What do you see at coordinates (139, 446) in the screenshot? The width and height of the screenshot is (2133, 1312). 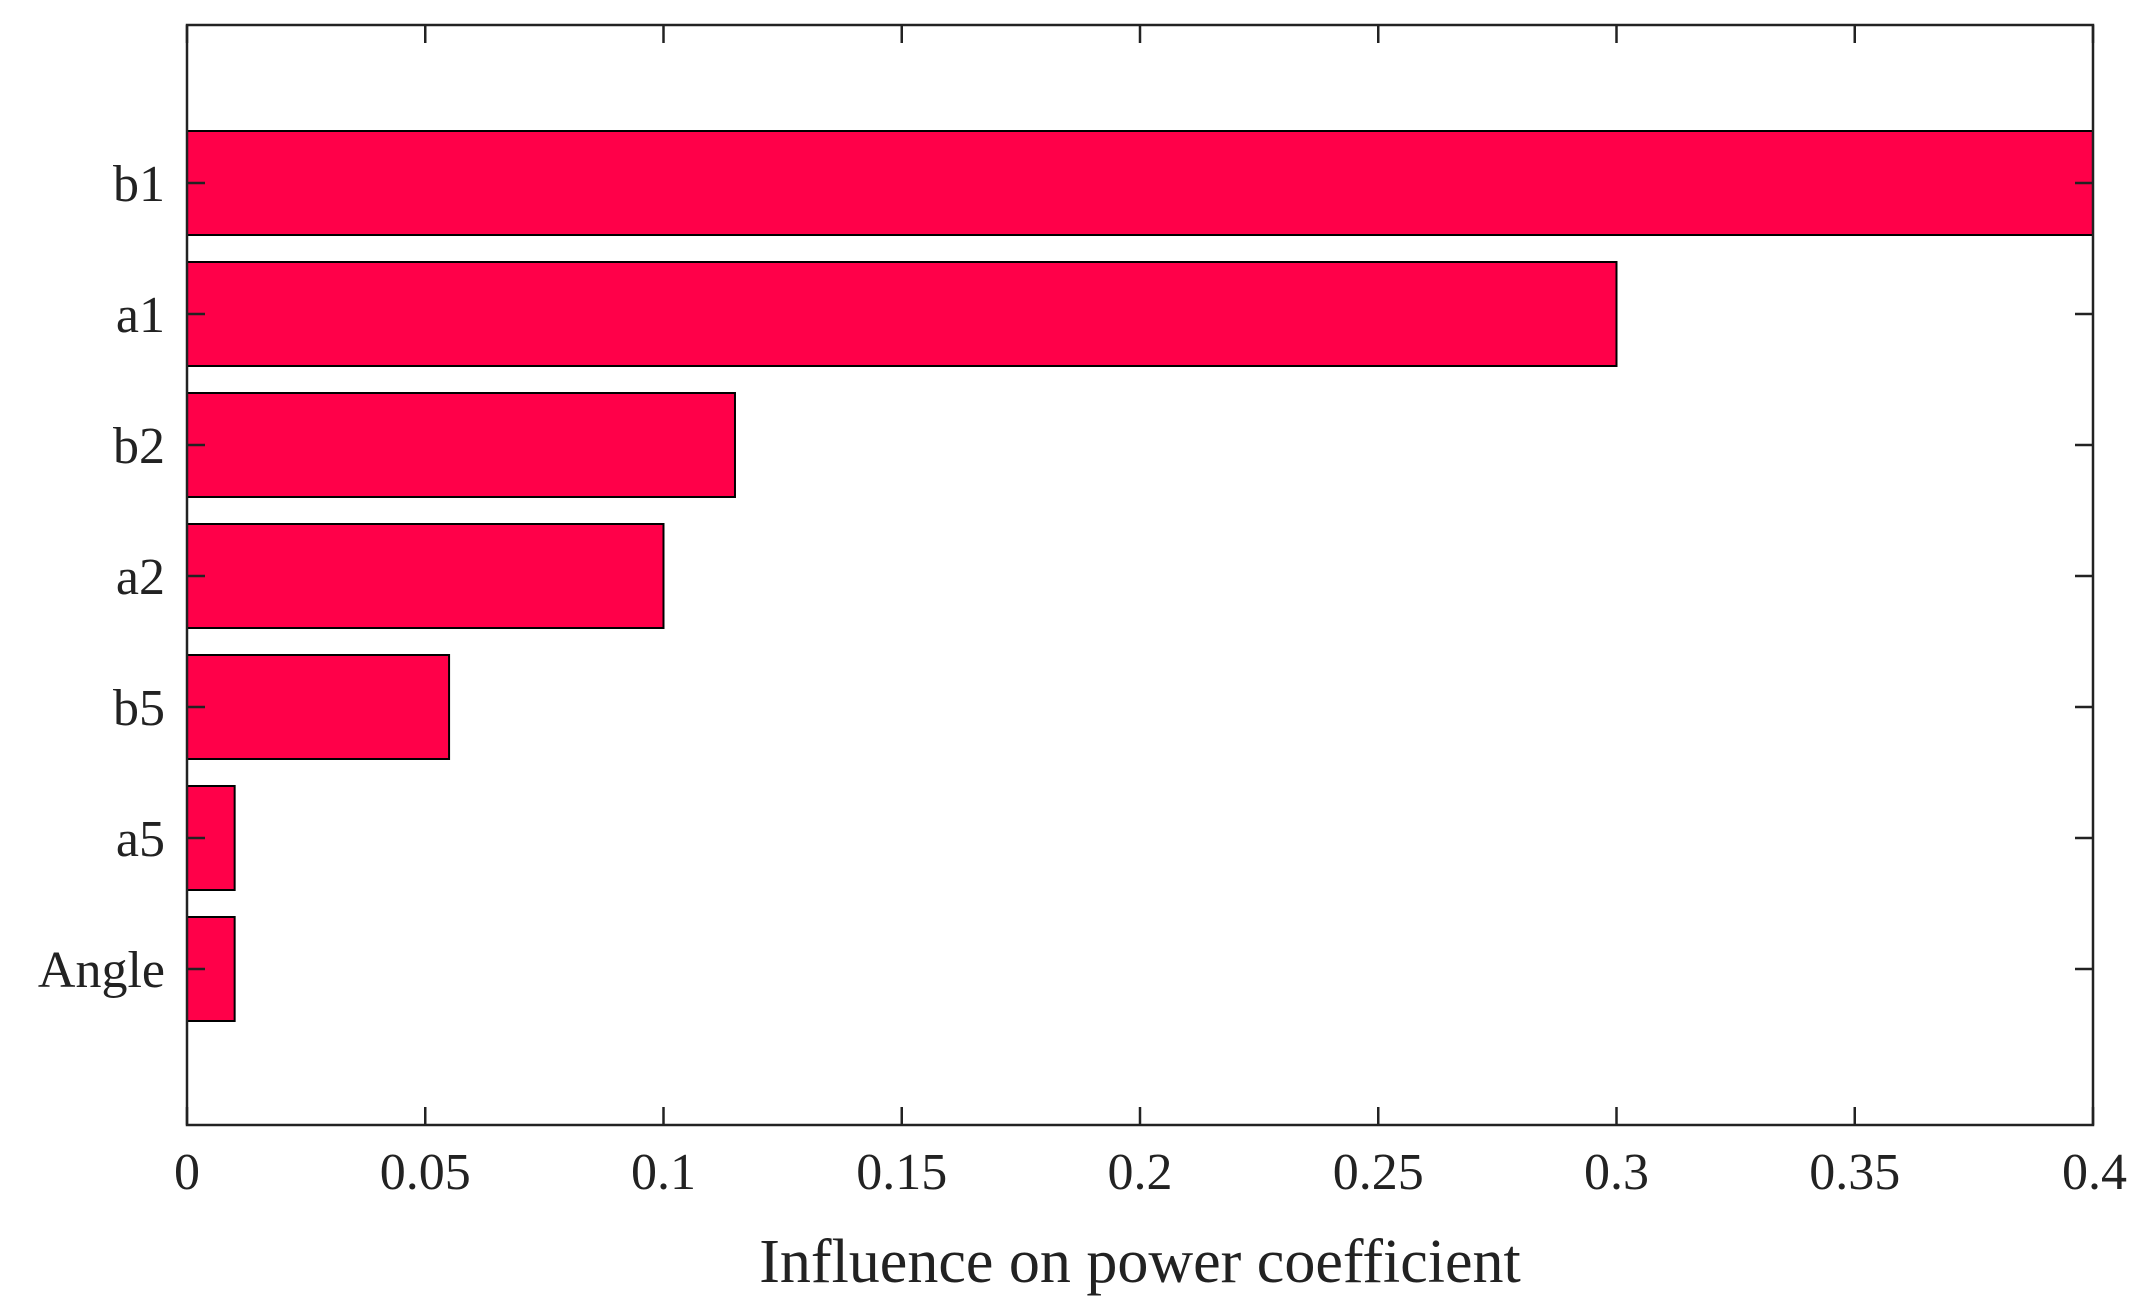 I see `y-tick-label: b2` at bounding box center [139, 446].